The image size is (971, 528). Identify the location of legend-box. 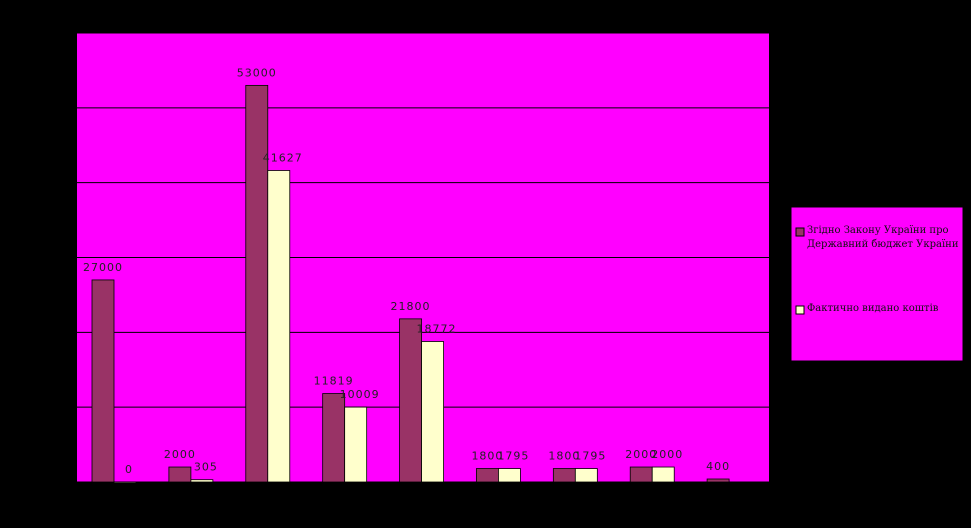
(877, 284).